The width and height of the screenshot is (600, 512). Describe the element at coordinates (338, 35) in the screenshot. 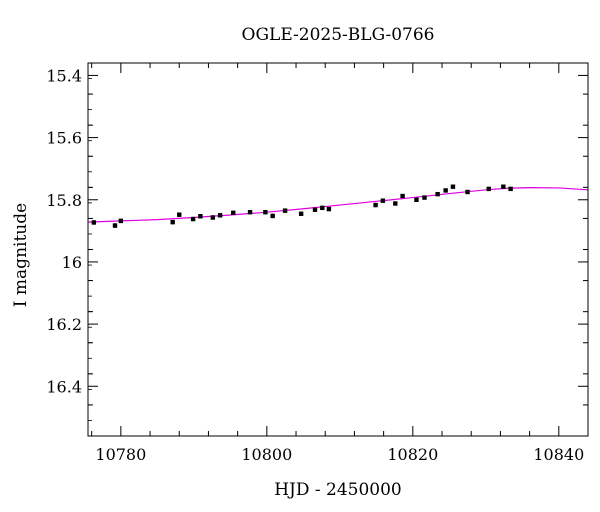

I see `chart-title: OGLE-2025-BLG-0766` at that location.